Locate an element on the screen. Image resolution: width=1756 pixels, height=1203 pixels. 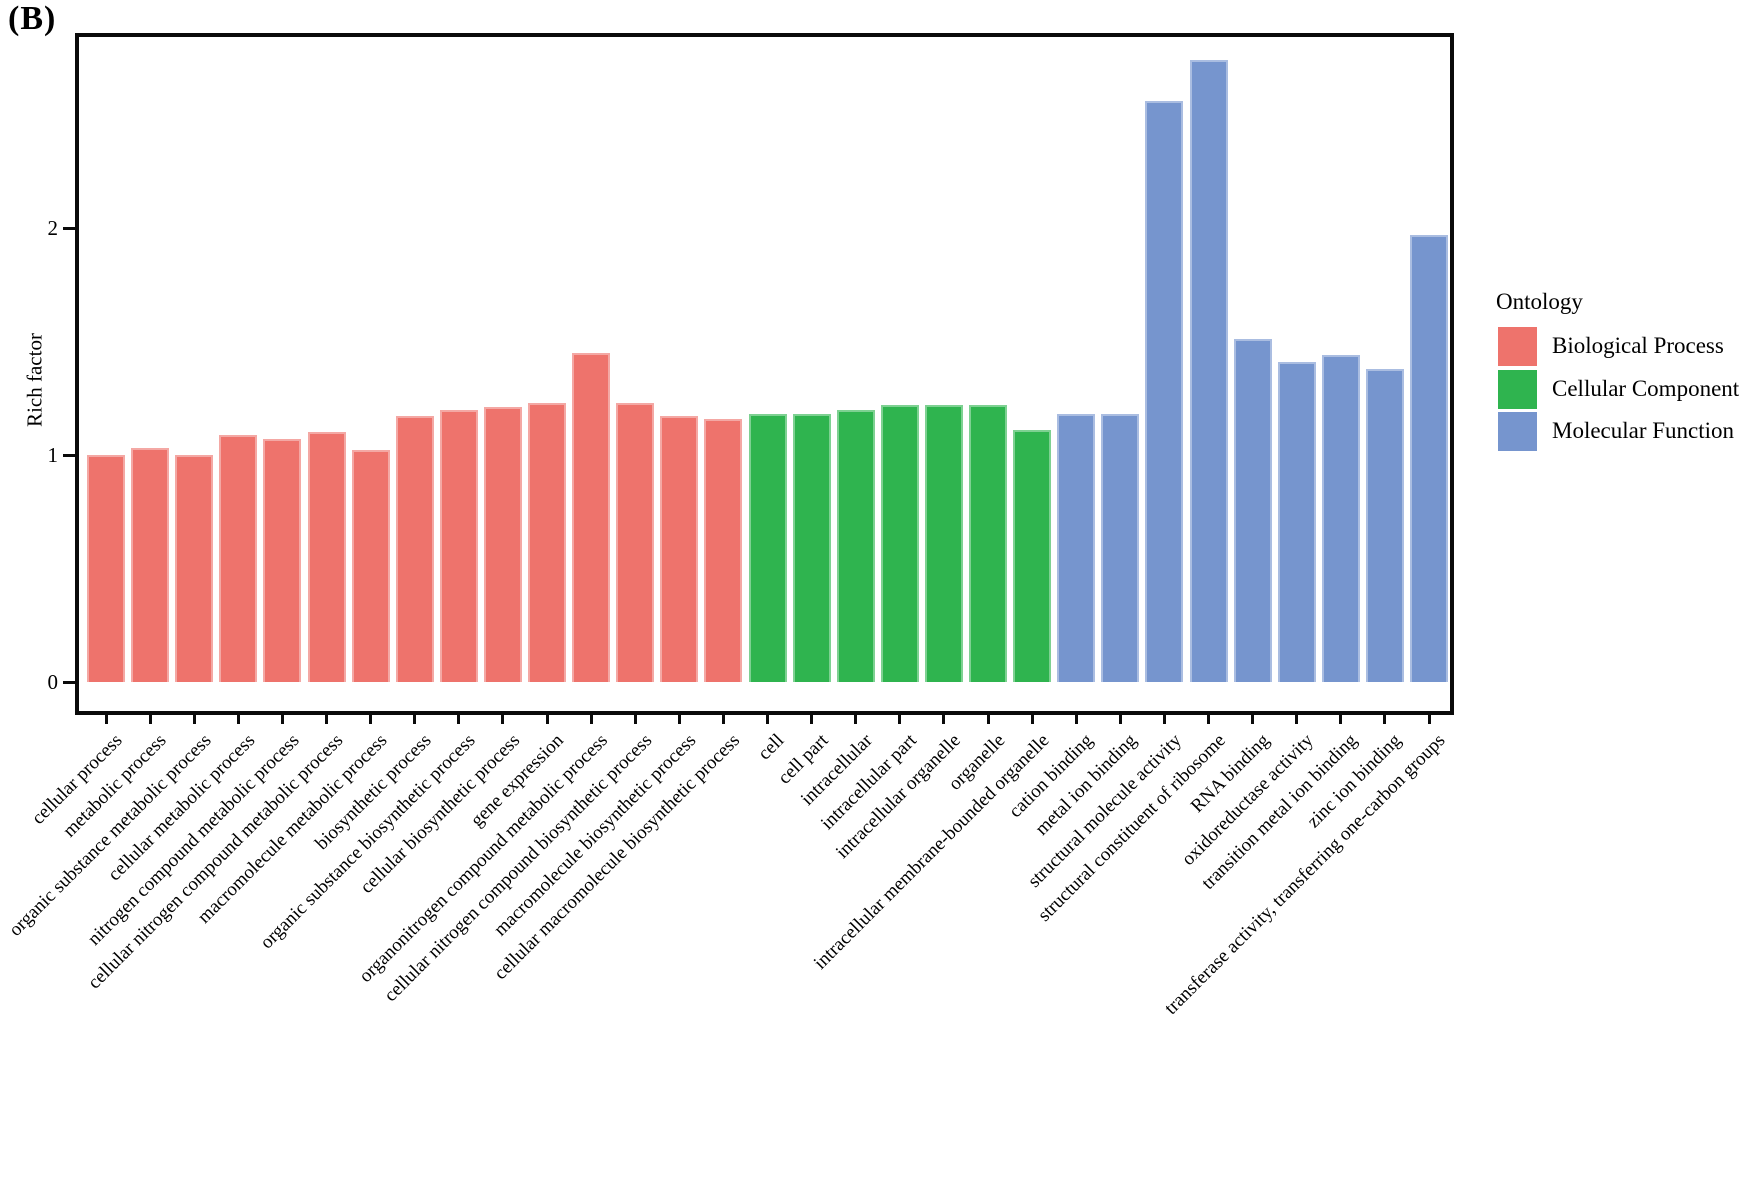
bar-intracellular-part is located at coordinates (899, 543).